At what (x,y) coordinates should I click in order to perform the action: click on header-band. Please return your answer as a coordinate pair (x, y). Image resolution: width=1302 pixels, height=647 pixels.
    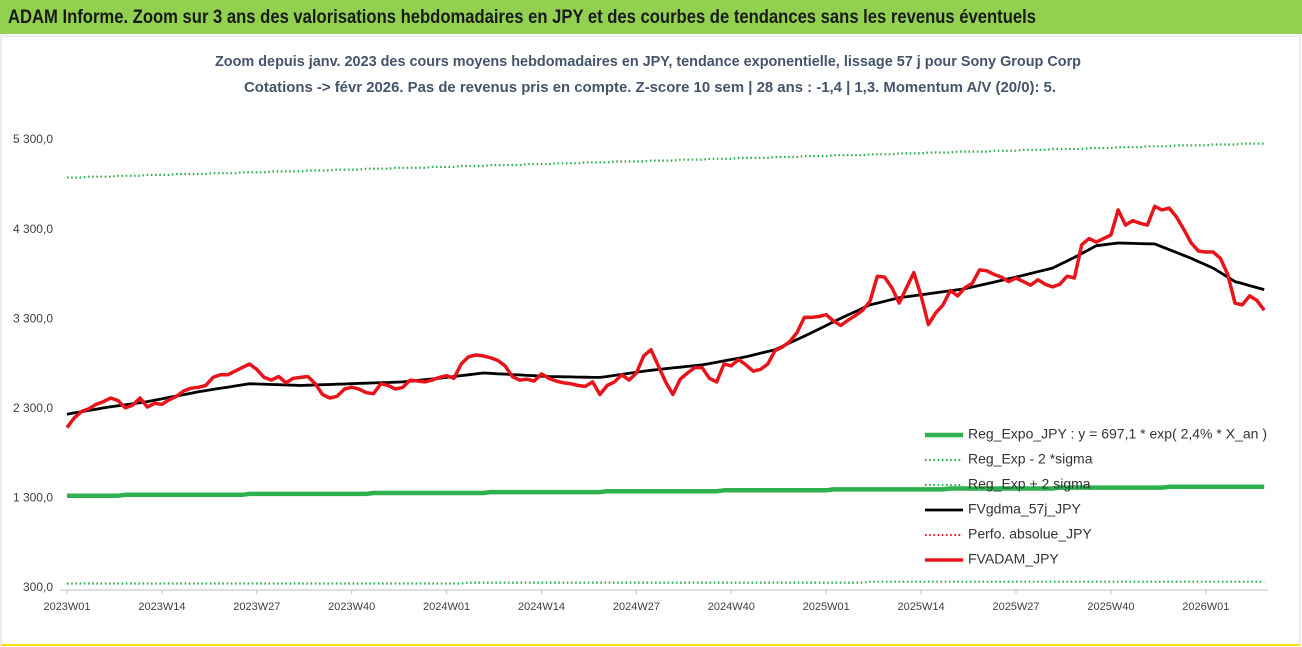
    Looking at the image, I should click on (651, 17).